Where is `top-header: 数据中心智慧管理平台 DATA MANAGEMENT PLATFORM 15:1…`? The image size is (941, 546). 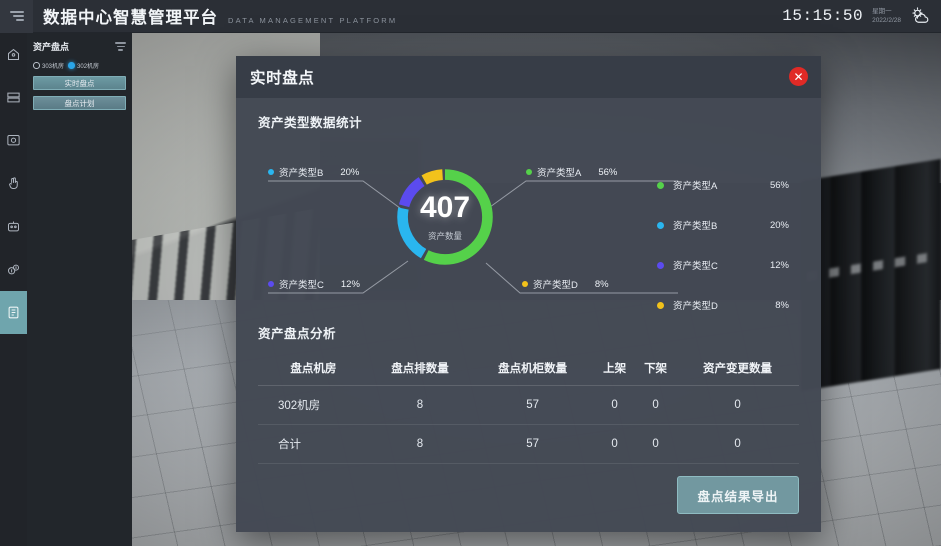
top-header: 数据中心智慧管理平台 DATA MANAGEMENT PLATFORM 15:1… is located at coordinates (470, 16).